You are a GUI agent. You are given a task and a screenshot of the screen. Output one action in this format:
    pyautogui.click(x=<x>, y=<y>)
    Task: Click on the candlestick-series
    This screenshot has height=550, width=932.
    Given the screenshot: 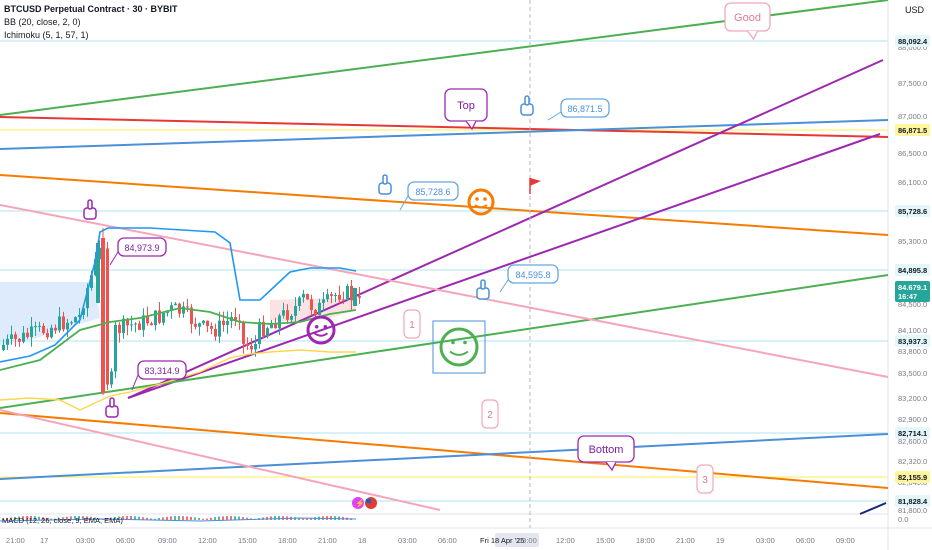 What is the action you would take?
    pyautogui.click(x=181, y=311)
    